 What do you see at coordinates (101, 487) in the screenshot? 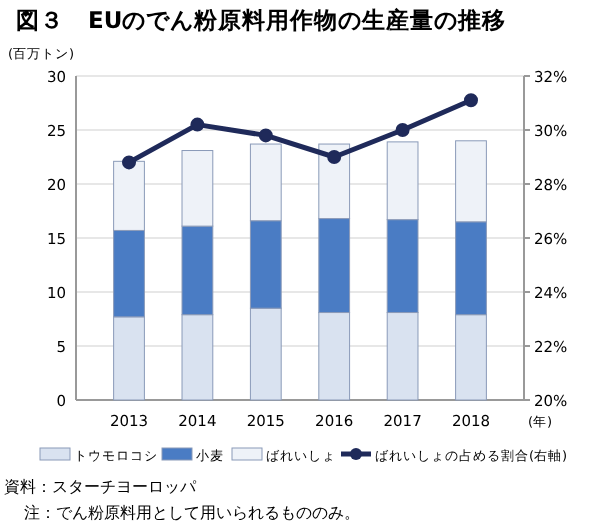
I see `text: 資料：スターチヨーロッパ` at bounding box center [101, 487].